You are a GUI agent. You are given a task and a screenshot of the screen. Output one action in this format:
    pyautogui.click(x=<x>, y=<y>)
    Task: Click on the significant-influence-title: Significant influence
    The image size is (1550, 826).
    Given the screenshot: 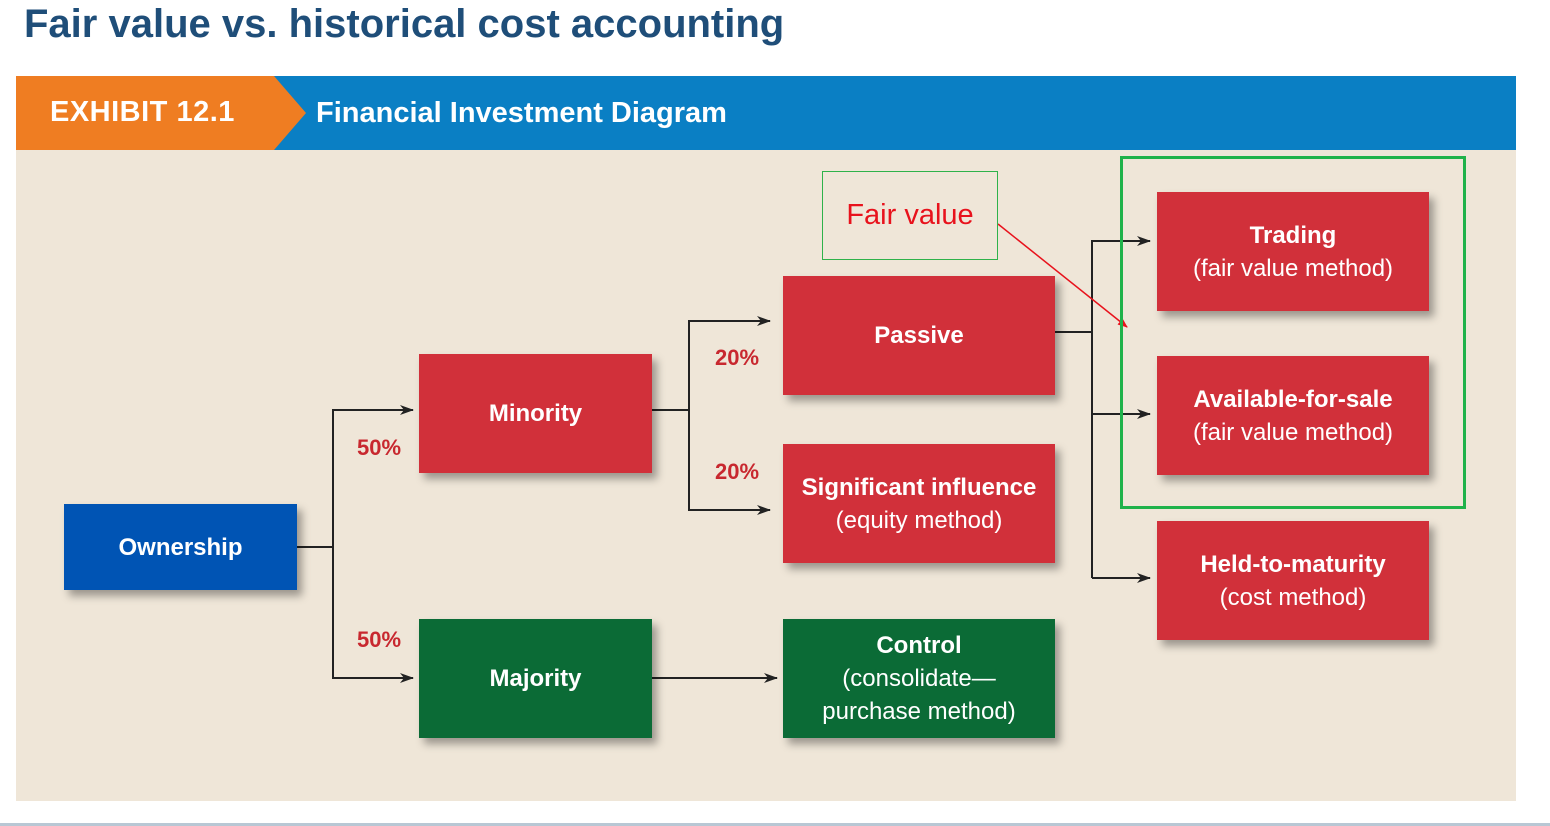 What is the action you would take?
    pyautogui.click(x=919, y=487)
    